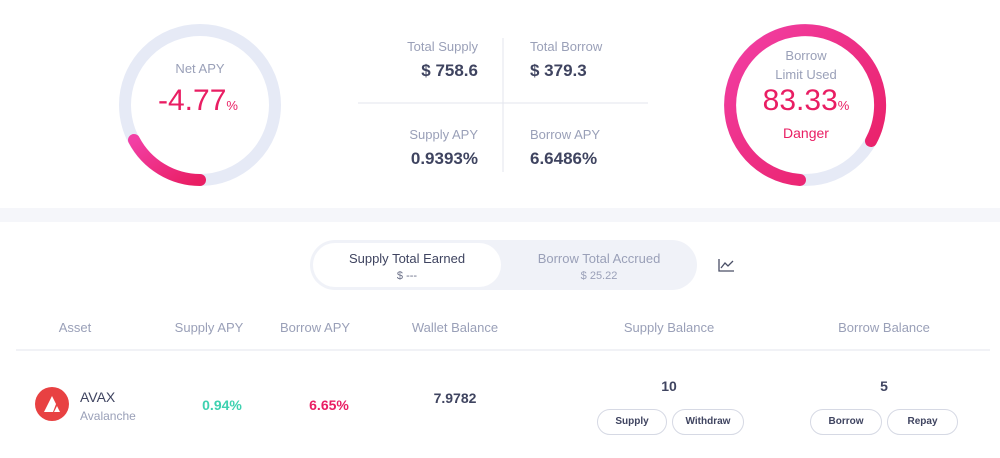  Describe the element at coordinates (599, 258) in the screenshot. I see `tab-title: Borrow Total Accrued` at that location.